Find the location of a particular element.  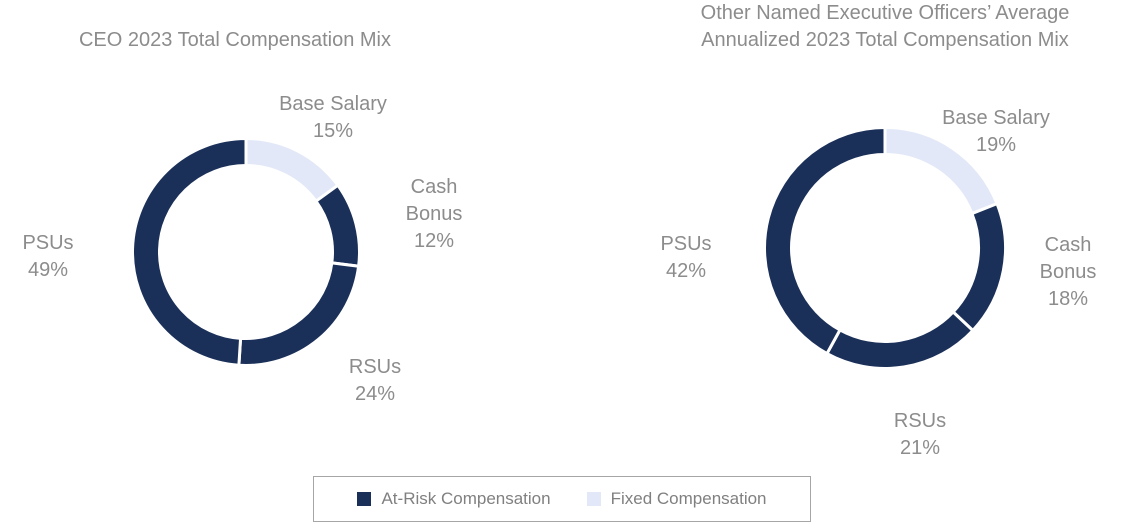

legend-item-fixed: Fixed Compensation is located at coordinates (676, 499).